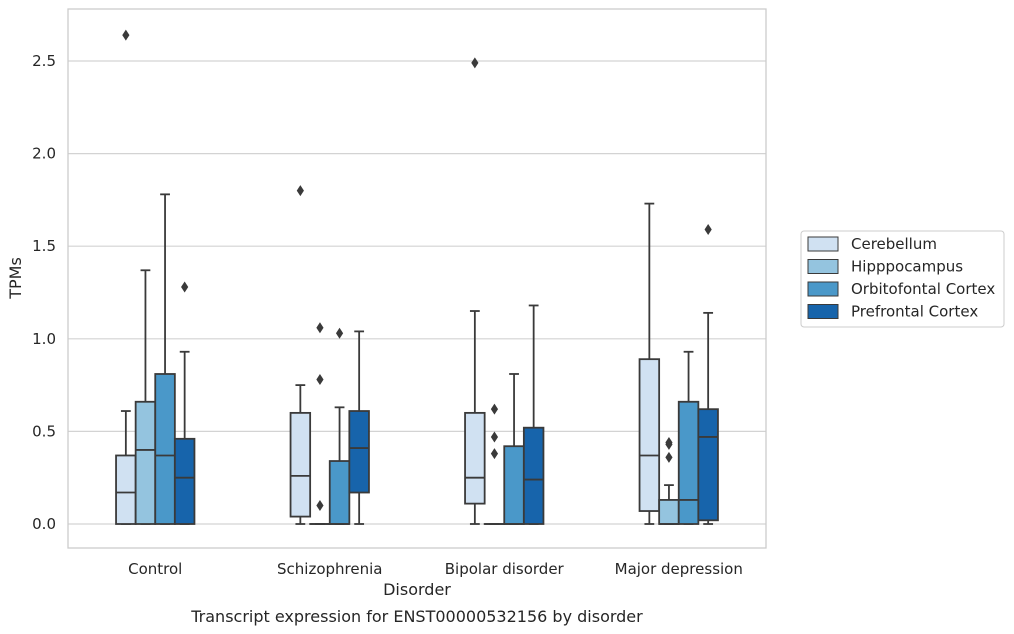  I want to click on y-tick-label: 1.0, so click(44, 339).